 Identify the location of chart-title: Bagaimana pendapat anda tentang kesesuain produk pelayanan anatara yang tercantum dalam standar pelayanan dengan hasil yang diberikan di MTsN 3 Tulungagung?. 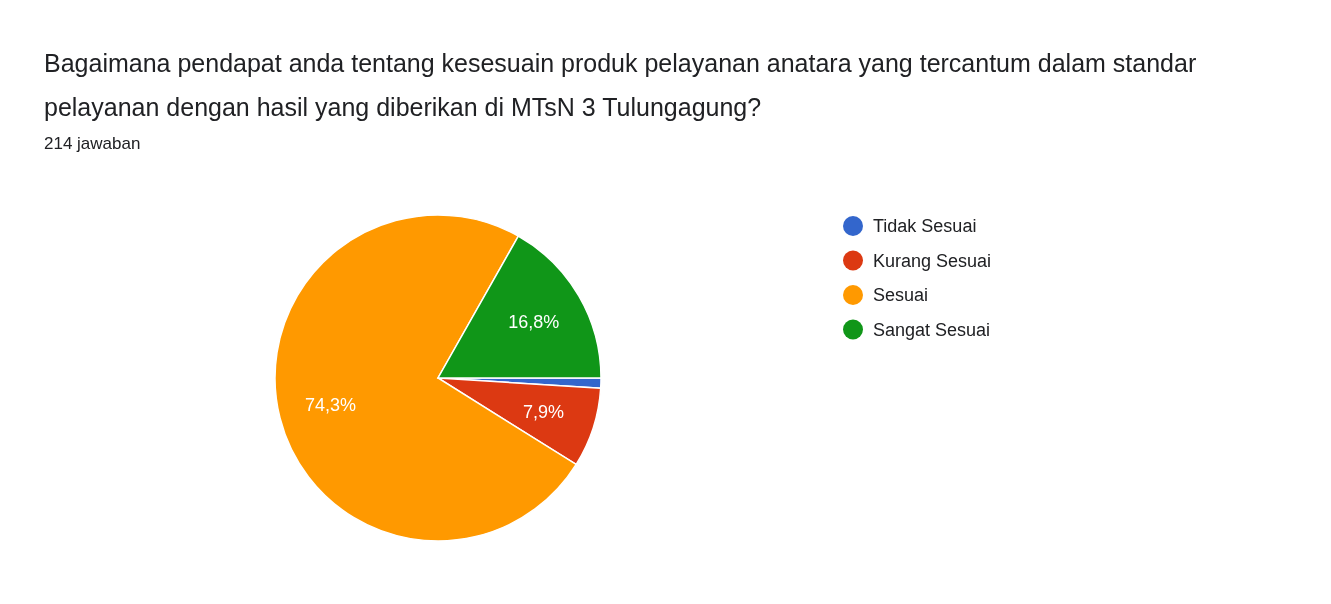
(620, 85).